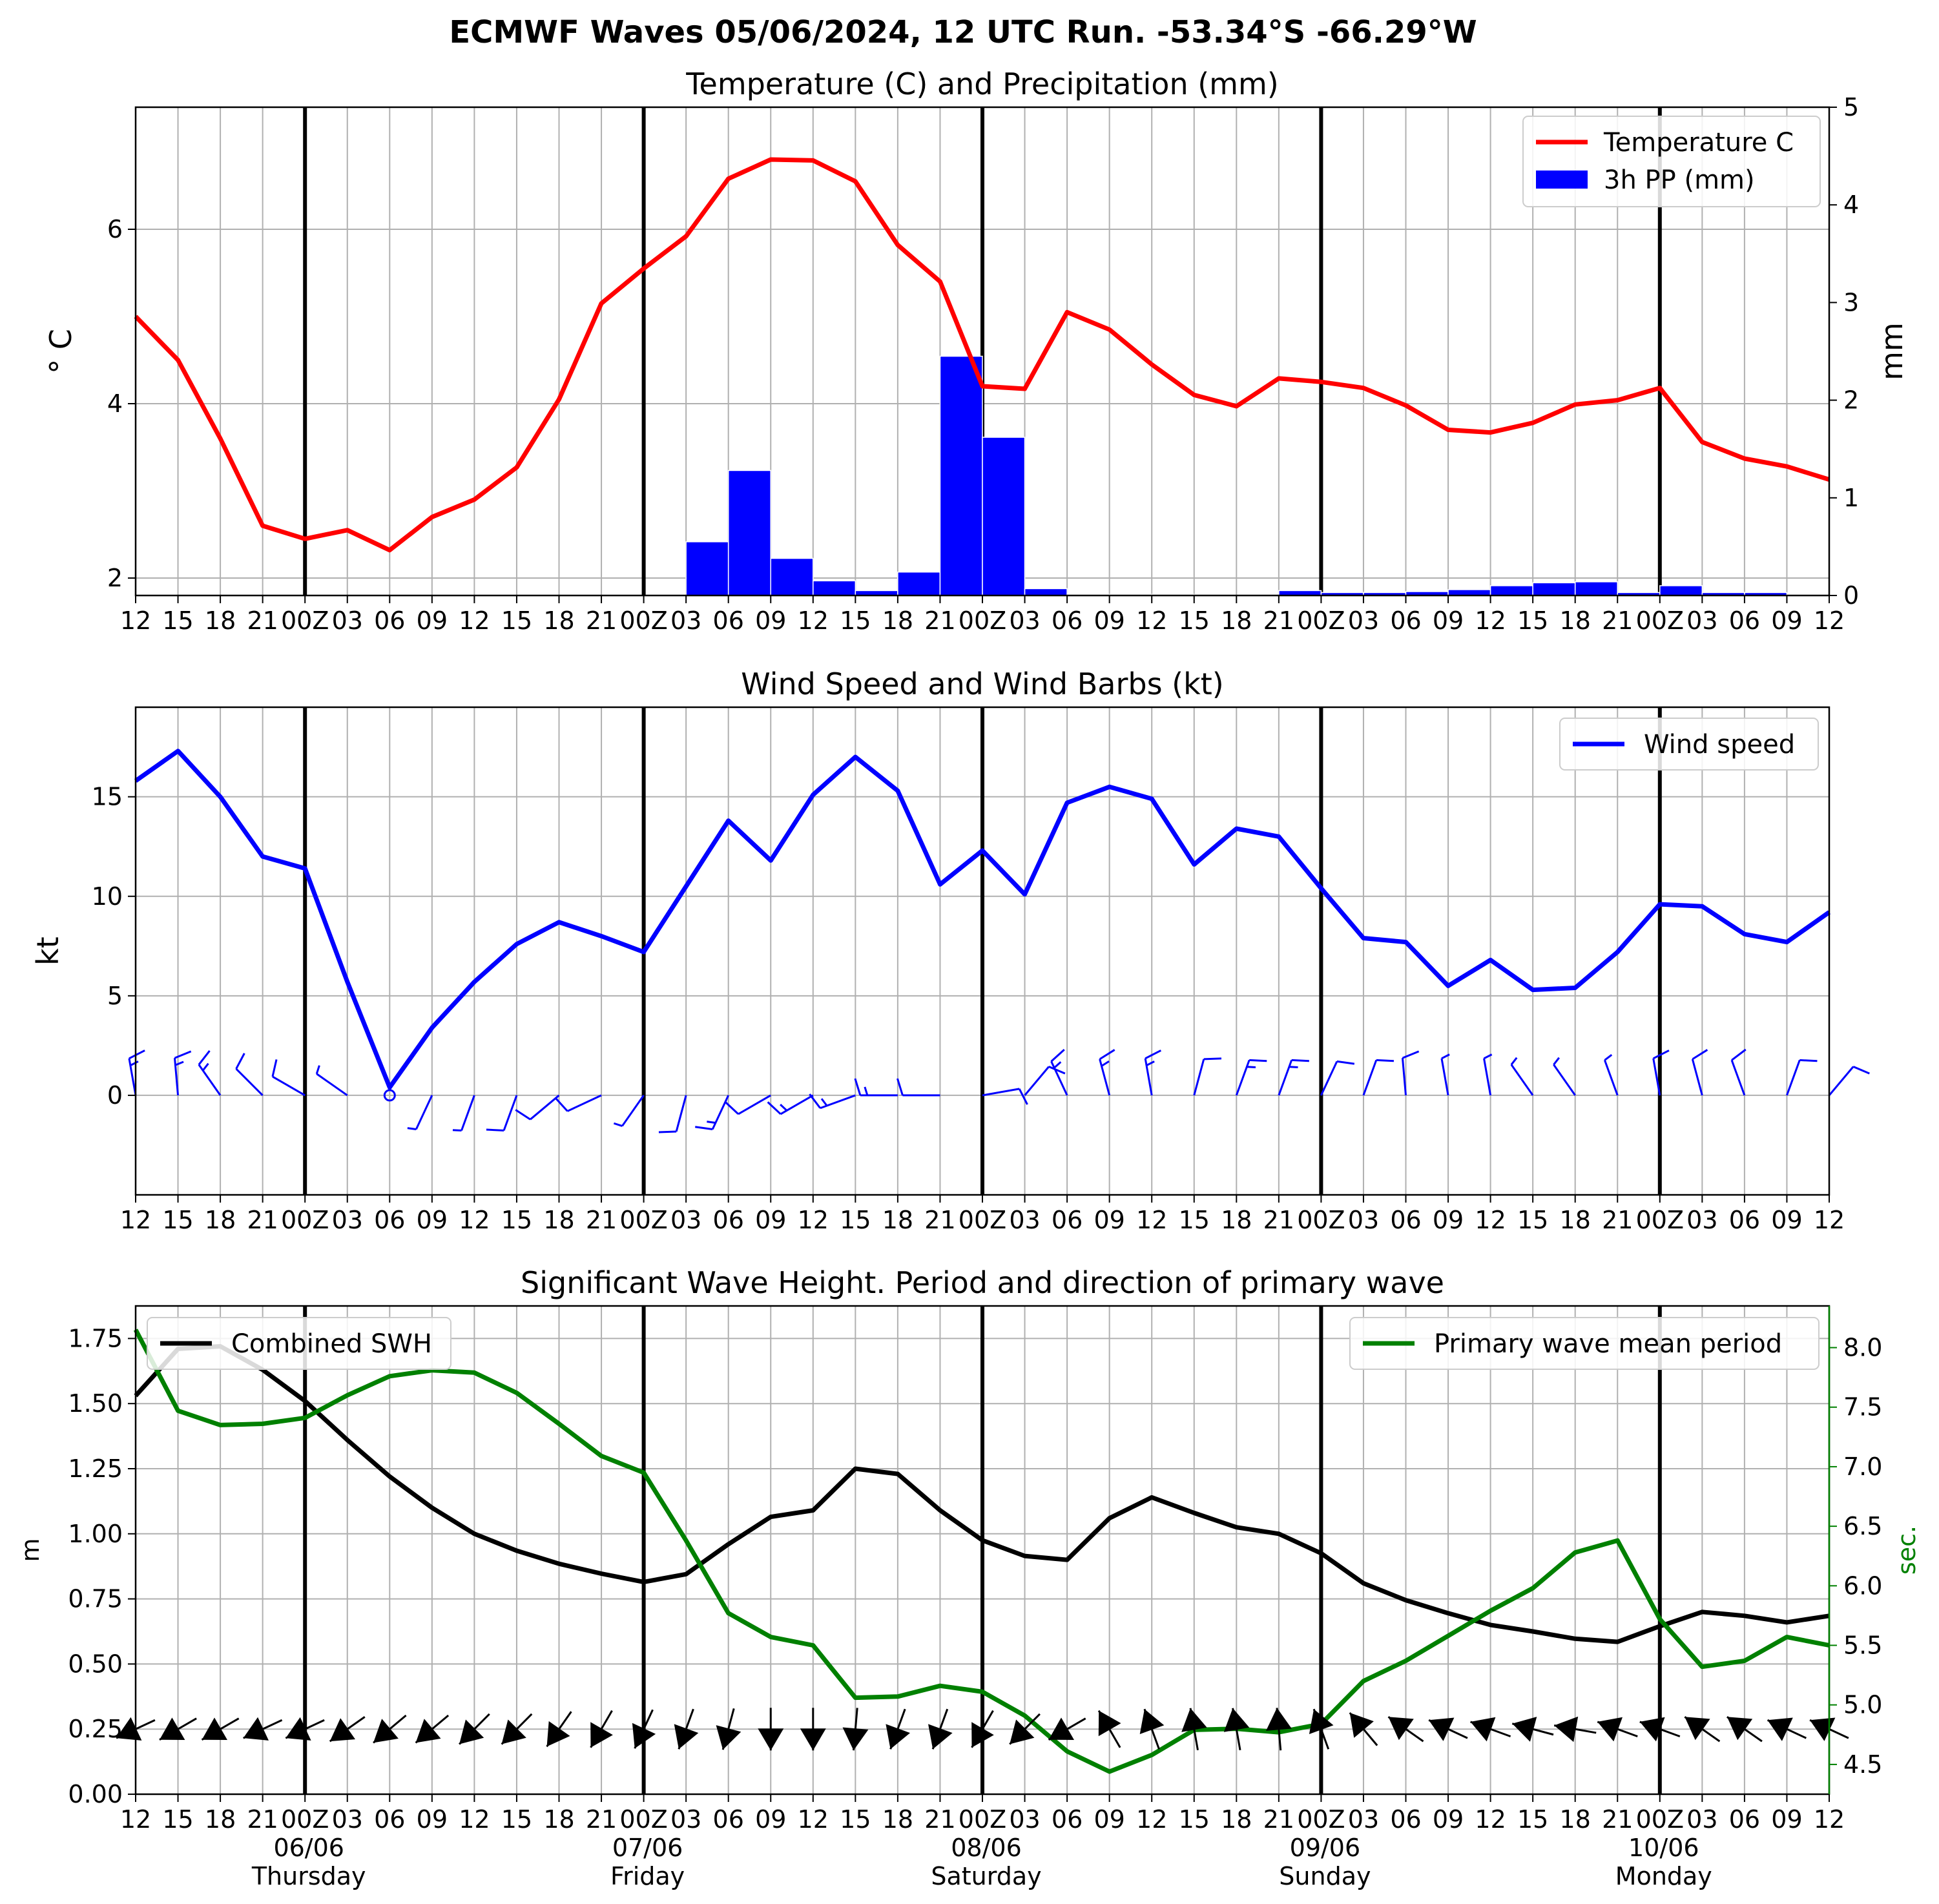  What do you see at coordinates (1851, 498) in the screenshot?
I see `y-right-tick-label: 1` at bounding box center [1851, 498].